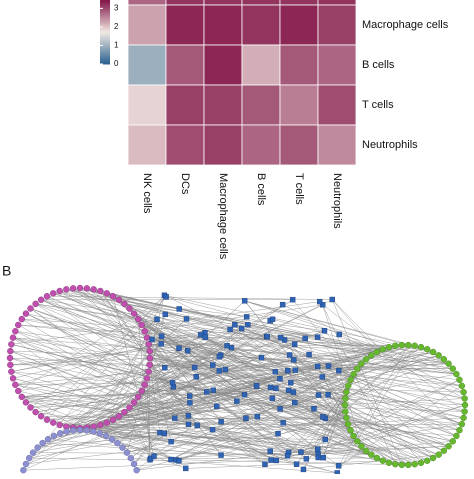 This screenshot has width=474, height=479. Describe the element at coordinates (390, 145) in the screenshot. I see `row-label: Neutrophils` at that location.